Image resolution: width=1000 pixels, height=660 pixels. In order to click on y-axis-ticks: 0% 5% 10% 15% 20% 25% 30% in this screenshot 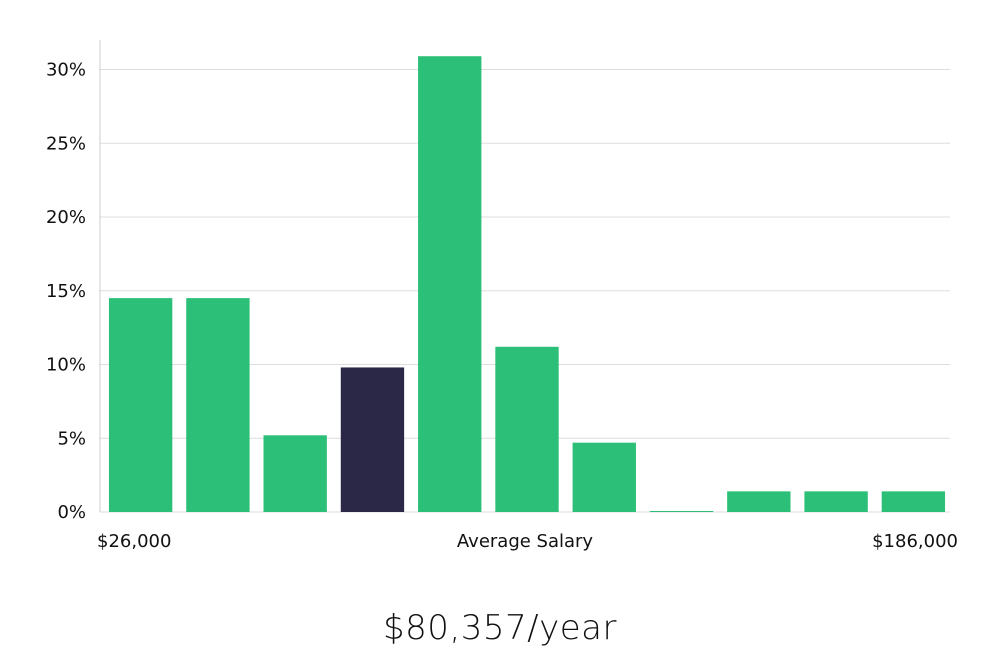, I will do `click(66, 292)`.